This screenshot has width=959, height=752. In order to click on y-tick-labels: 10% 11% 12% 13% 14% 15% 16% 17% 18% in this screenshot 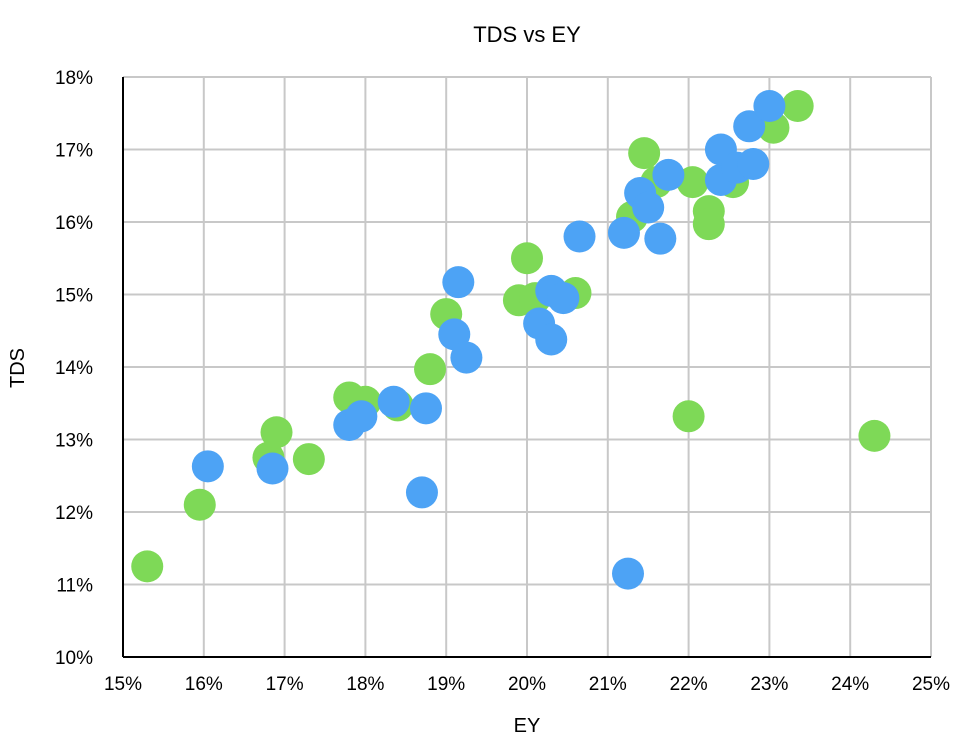, I will do `click(74, 368)`.